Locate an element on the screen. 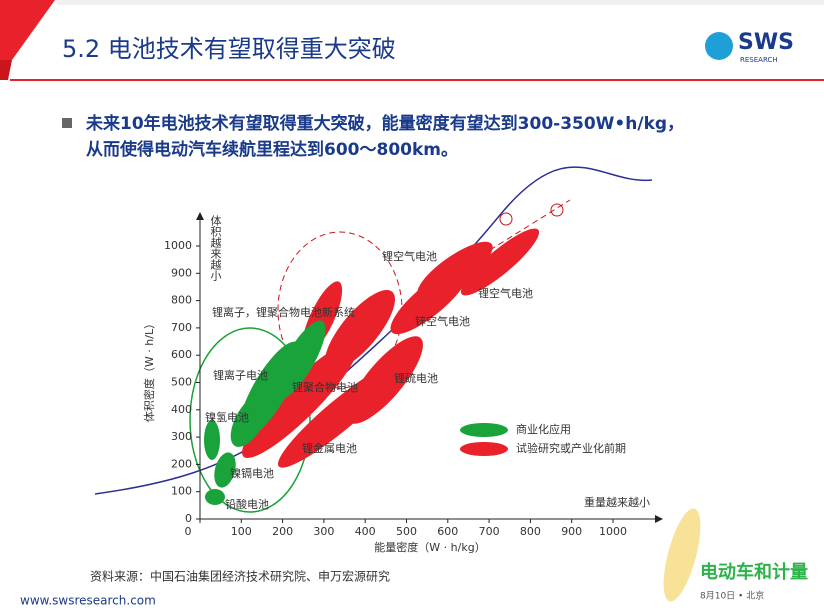  legend-label: 试验研究或产业化前期 is located at coordinates (571, 448).